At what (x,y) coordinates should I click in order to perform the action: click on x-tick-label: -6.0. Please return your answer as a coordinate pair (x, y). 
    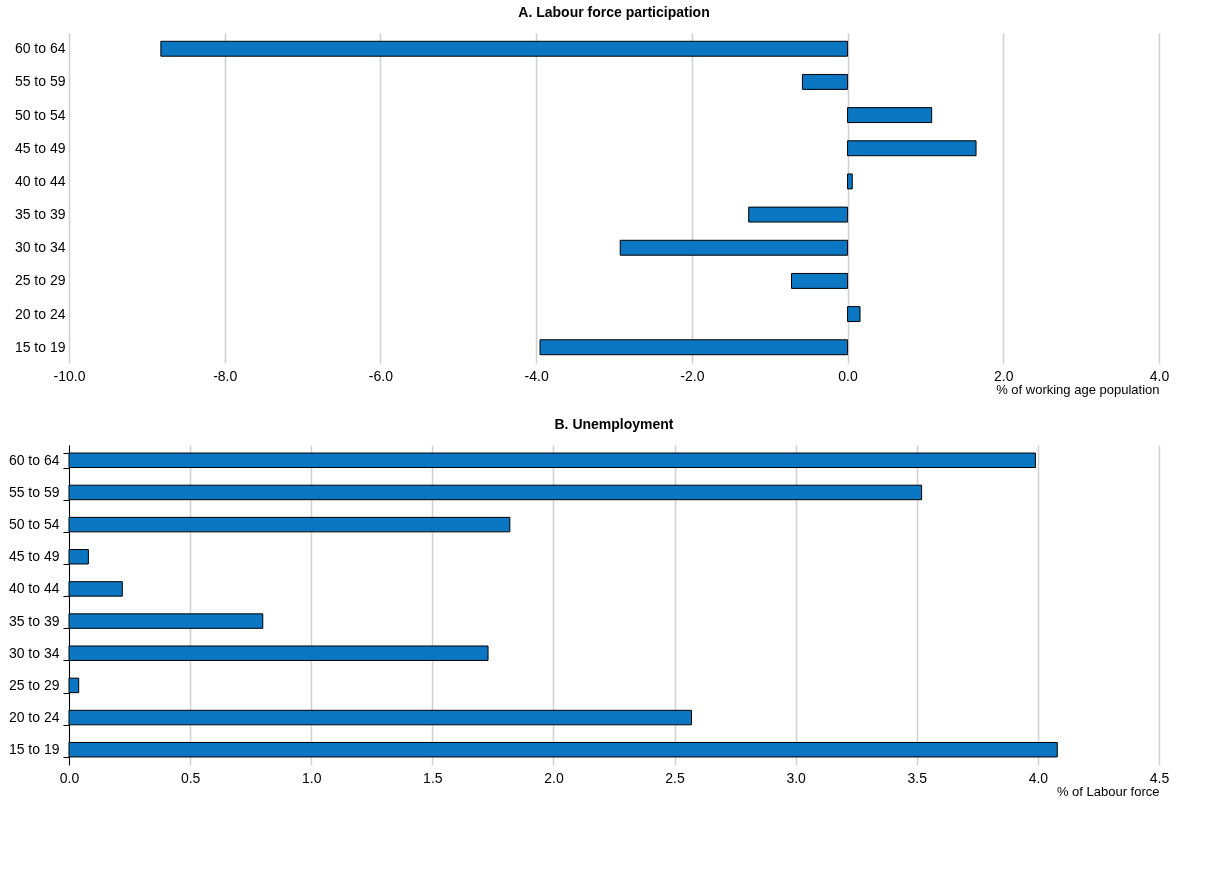
    Looking at the image, I should click on (381, 375).